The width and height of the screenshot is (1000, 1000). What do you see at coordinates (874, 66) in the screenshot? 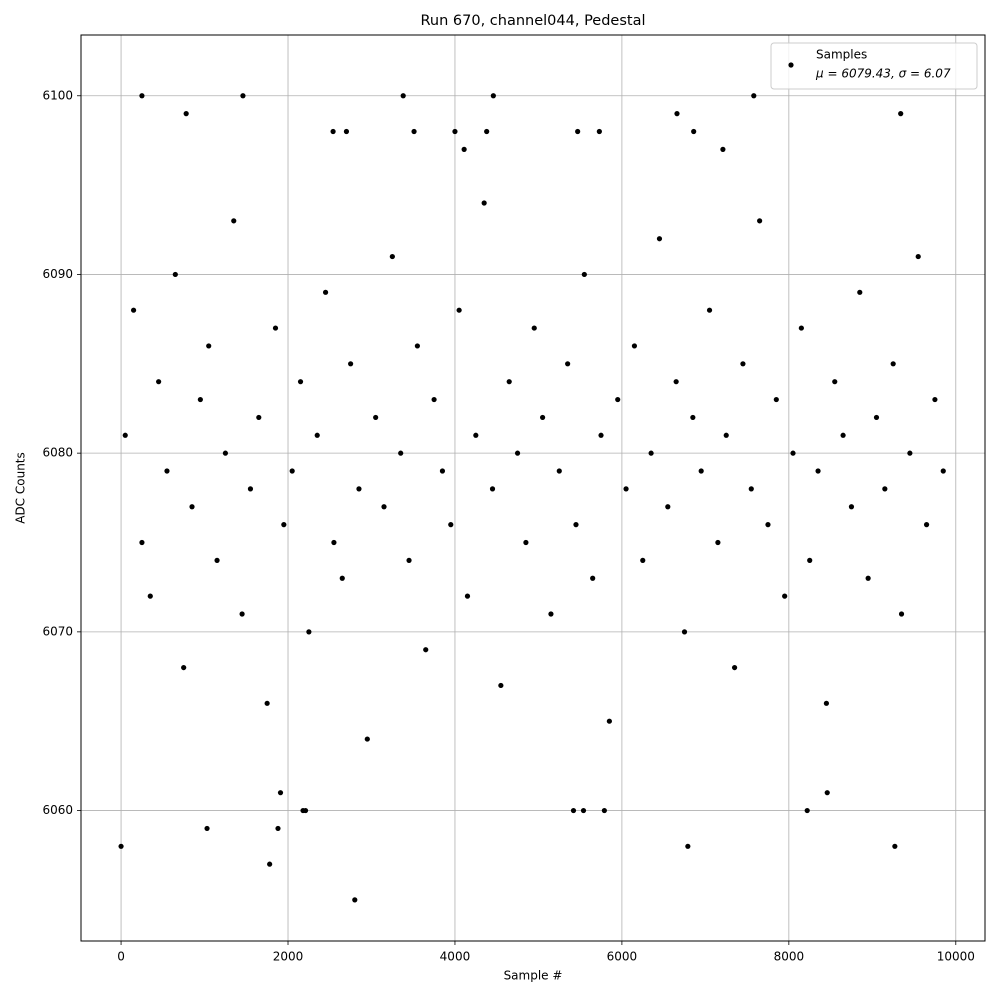
I see `legend-box` at bounding box center [874, 66].